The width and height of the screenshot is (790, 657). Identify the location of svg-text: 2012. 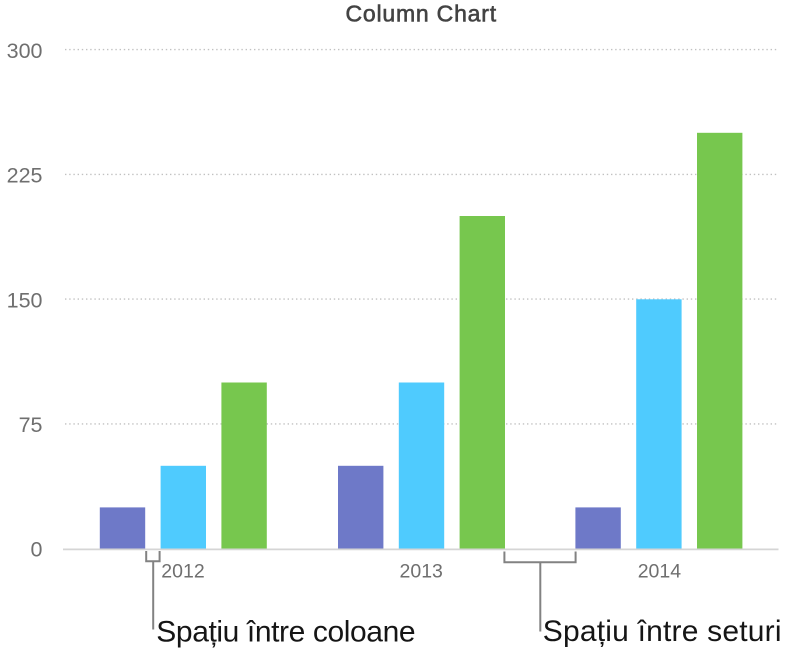
(182, 571).